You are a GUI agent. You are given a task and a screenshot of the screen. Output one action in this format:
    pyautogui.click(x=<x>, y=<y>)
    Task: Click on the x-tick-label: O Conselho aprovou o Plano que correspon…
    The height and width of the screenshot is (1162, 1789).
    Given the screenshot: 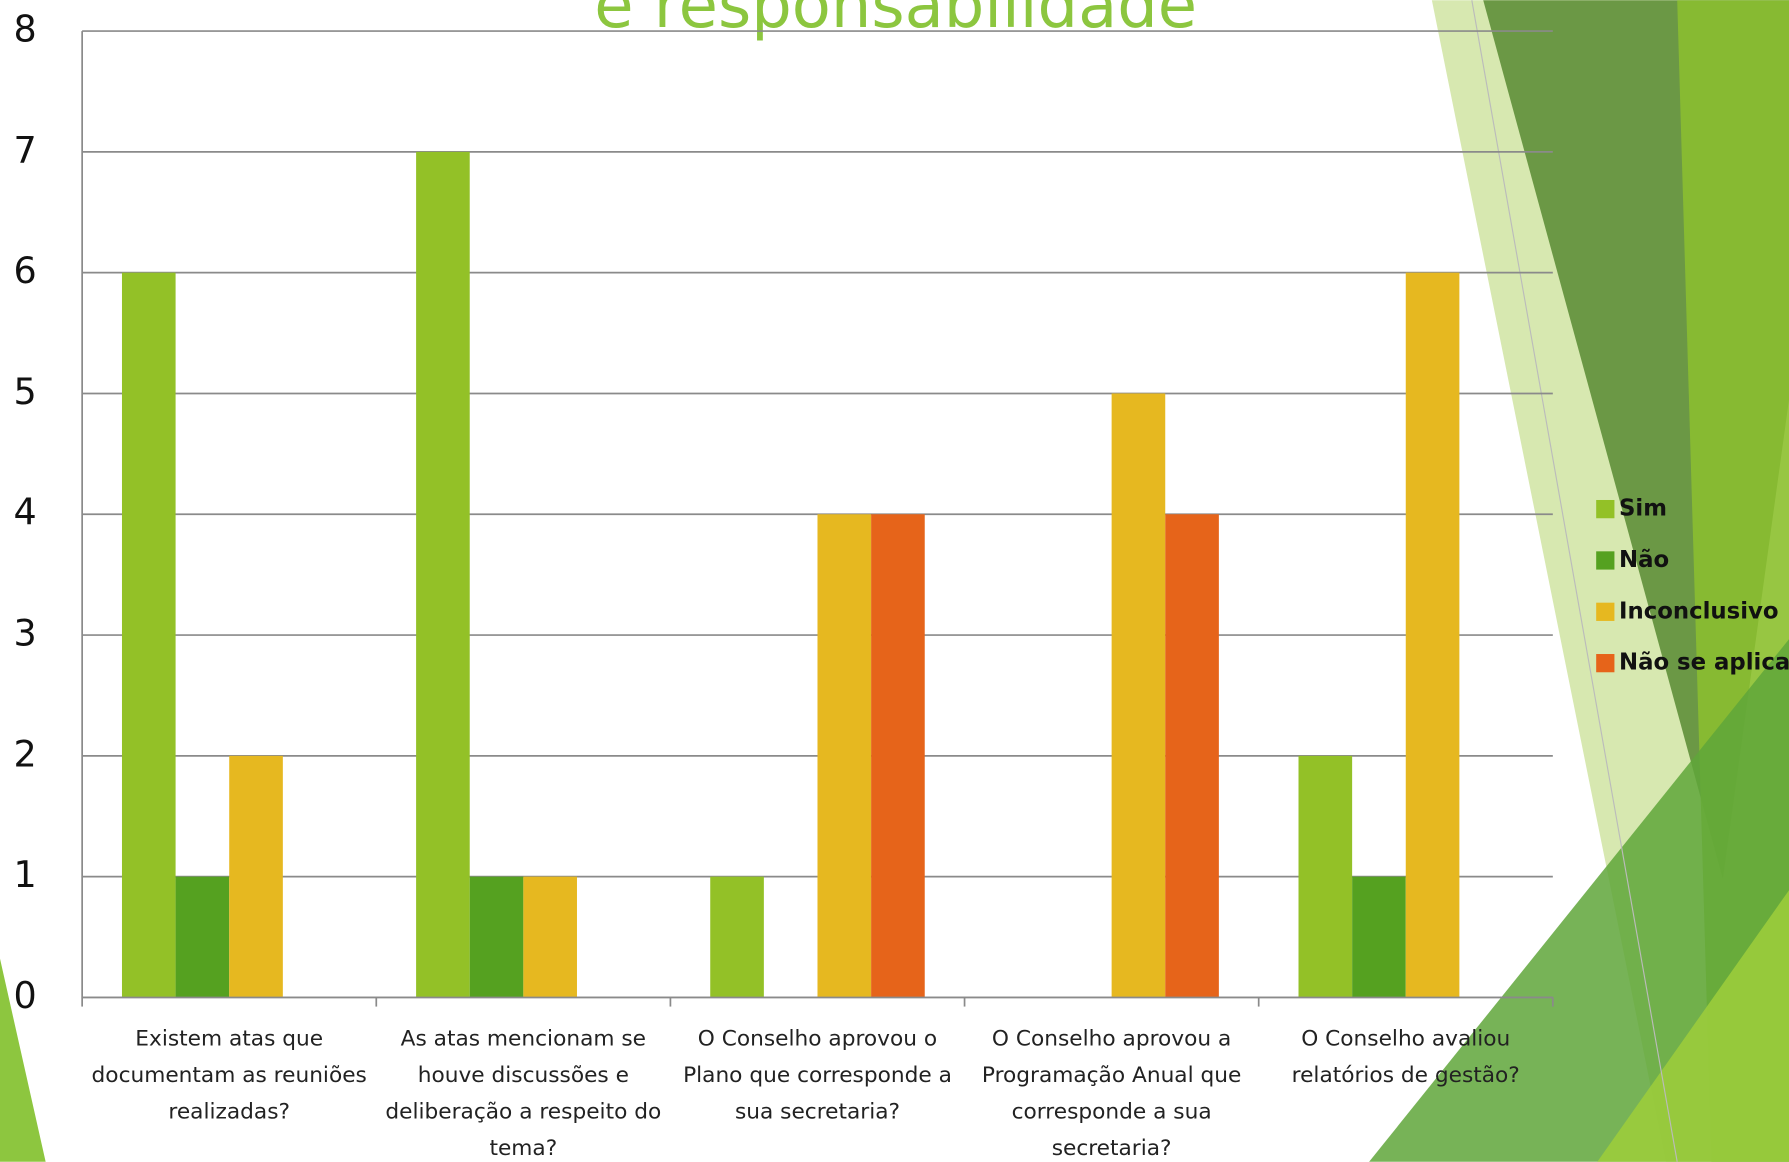 What is the action you would take?
    pyautogui.click(x=817, y=1075)
    